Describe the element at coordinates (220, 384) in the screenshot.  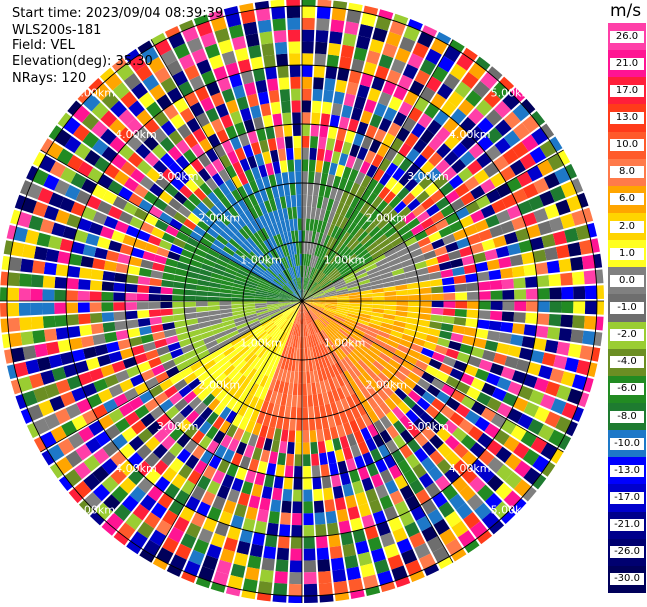
I see `range-ring-label: 2.00km` at that location.